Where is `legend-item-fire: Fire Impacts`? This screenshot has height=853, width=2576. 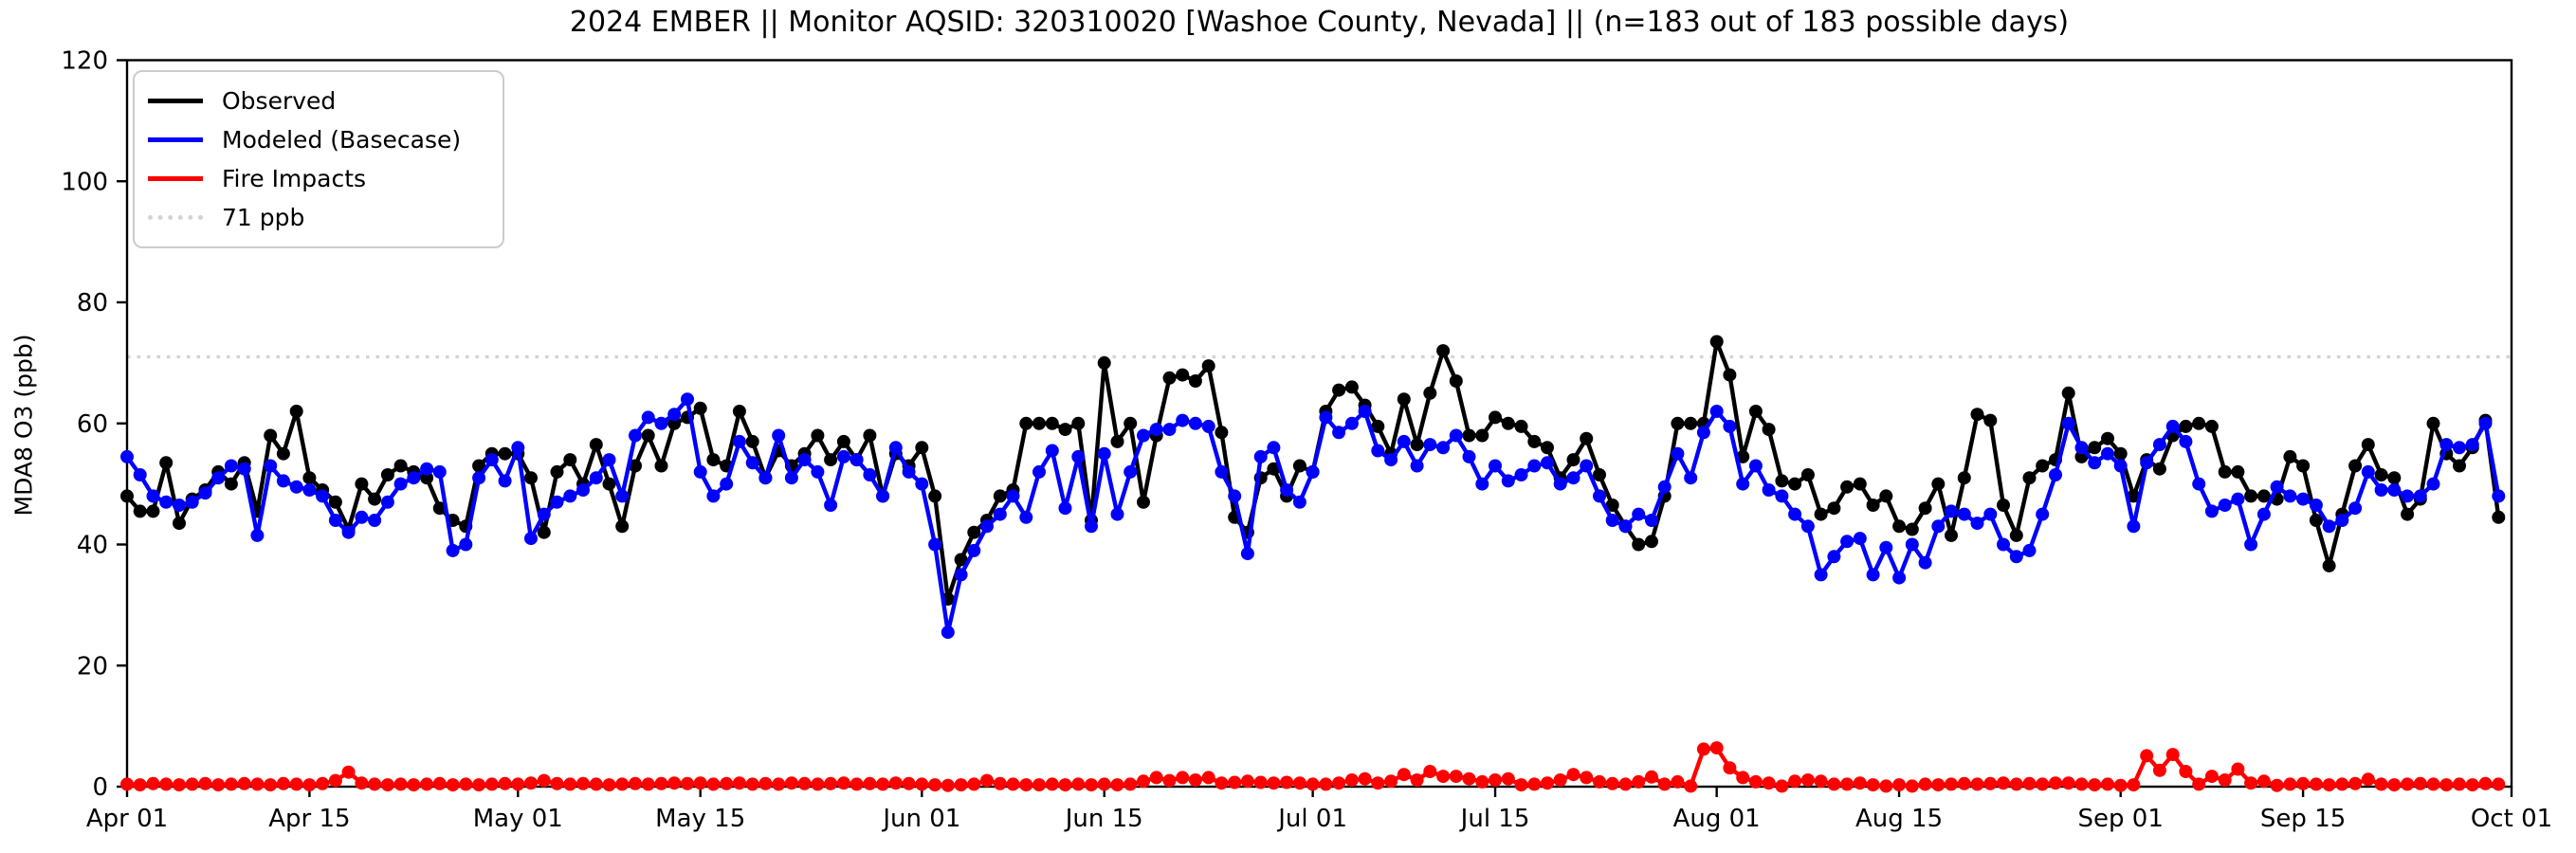 legend-item-fire: Fire Impacts is located at coordinates (318, 178).